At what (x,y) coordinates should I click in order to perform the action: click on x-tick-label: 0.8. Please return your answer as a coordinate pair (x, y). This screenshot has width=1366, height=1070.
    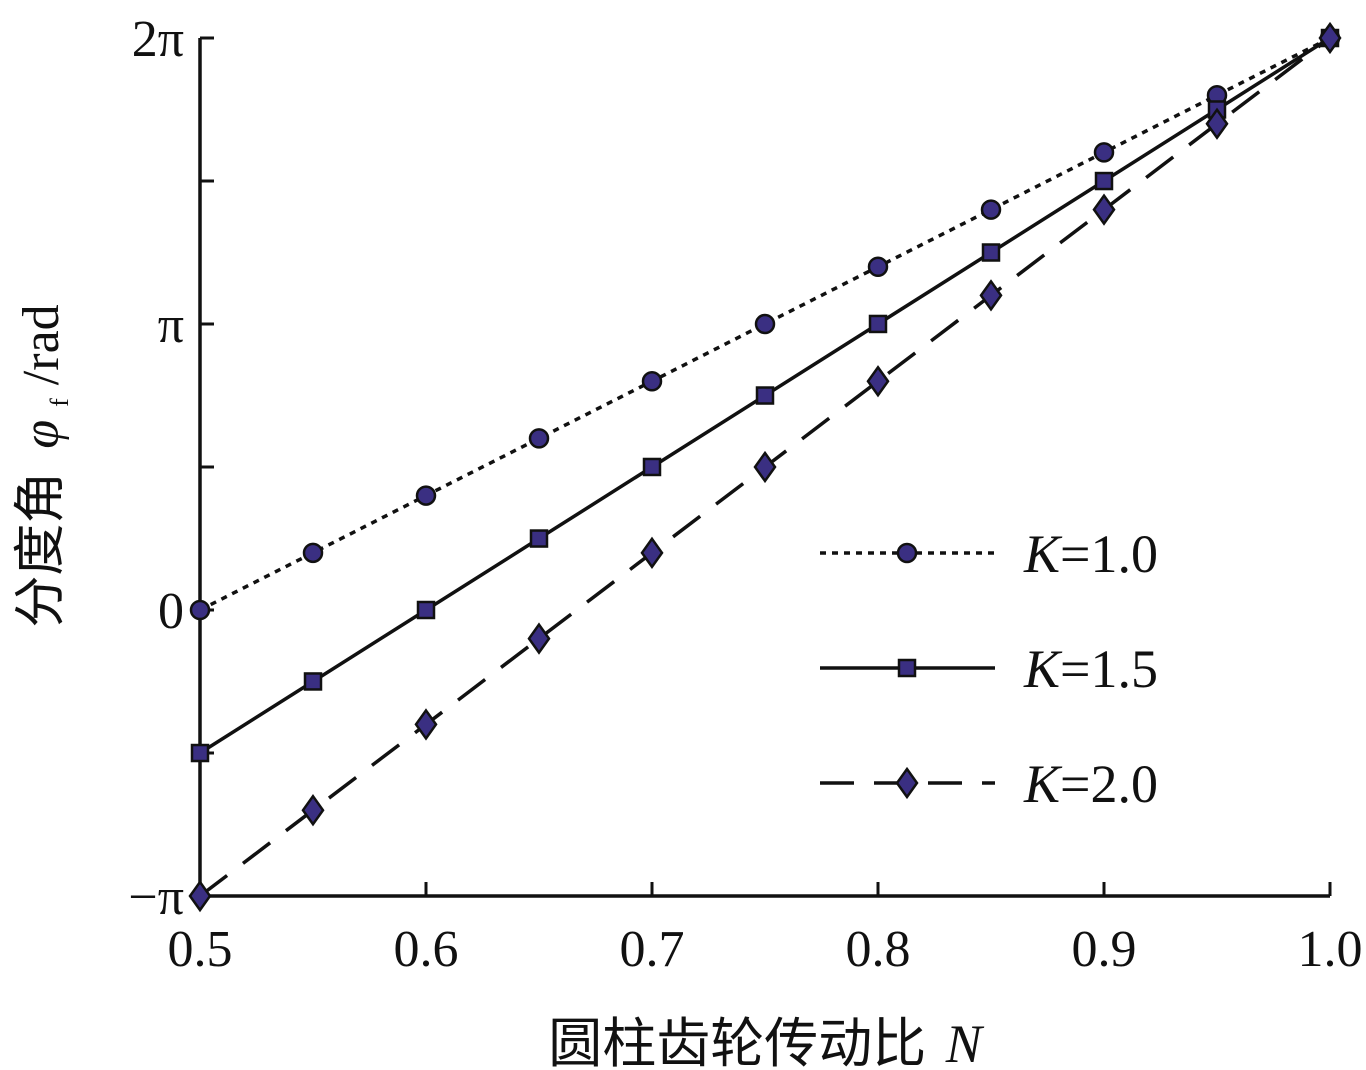
    Looking at the image, I should click on (878, 949).